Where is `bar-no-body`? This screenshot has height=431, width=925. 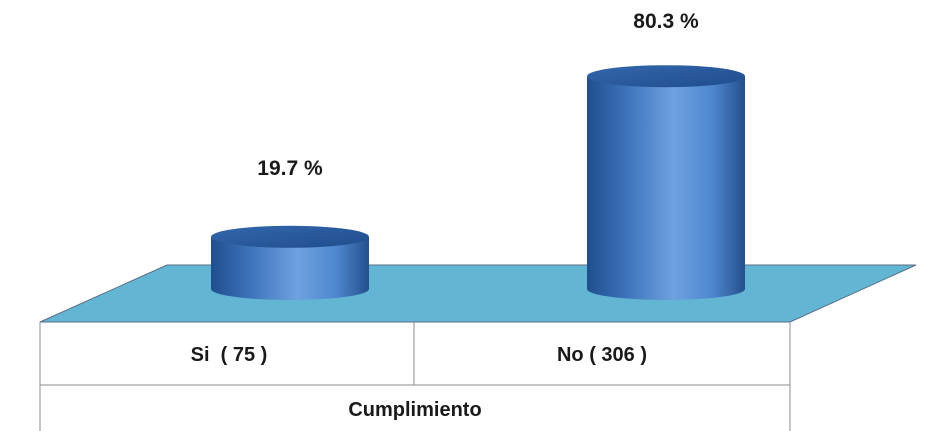 bar-no-body is located at coordinates (666, 188).